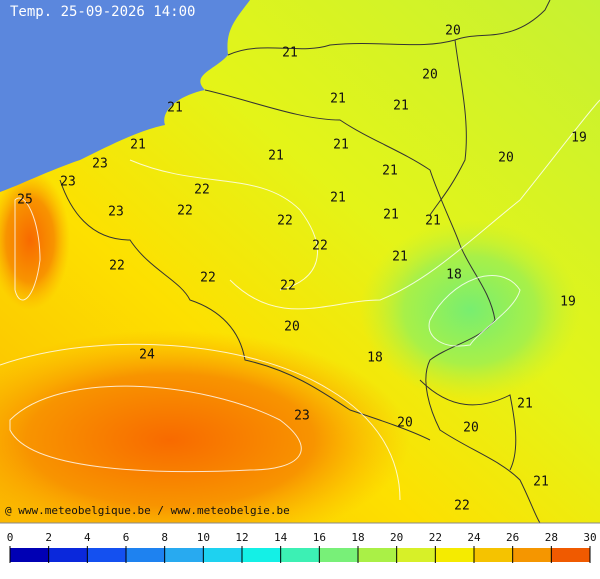 The image size is (600, 579). I want to click on legend-tick-label: 16, so click(319, 537).